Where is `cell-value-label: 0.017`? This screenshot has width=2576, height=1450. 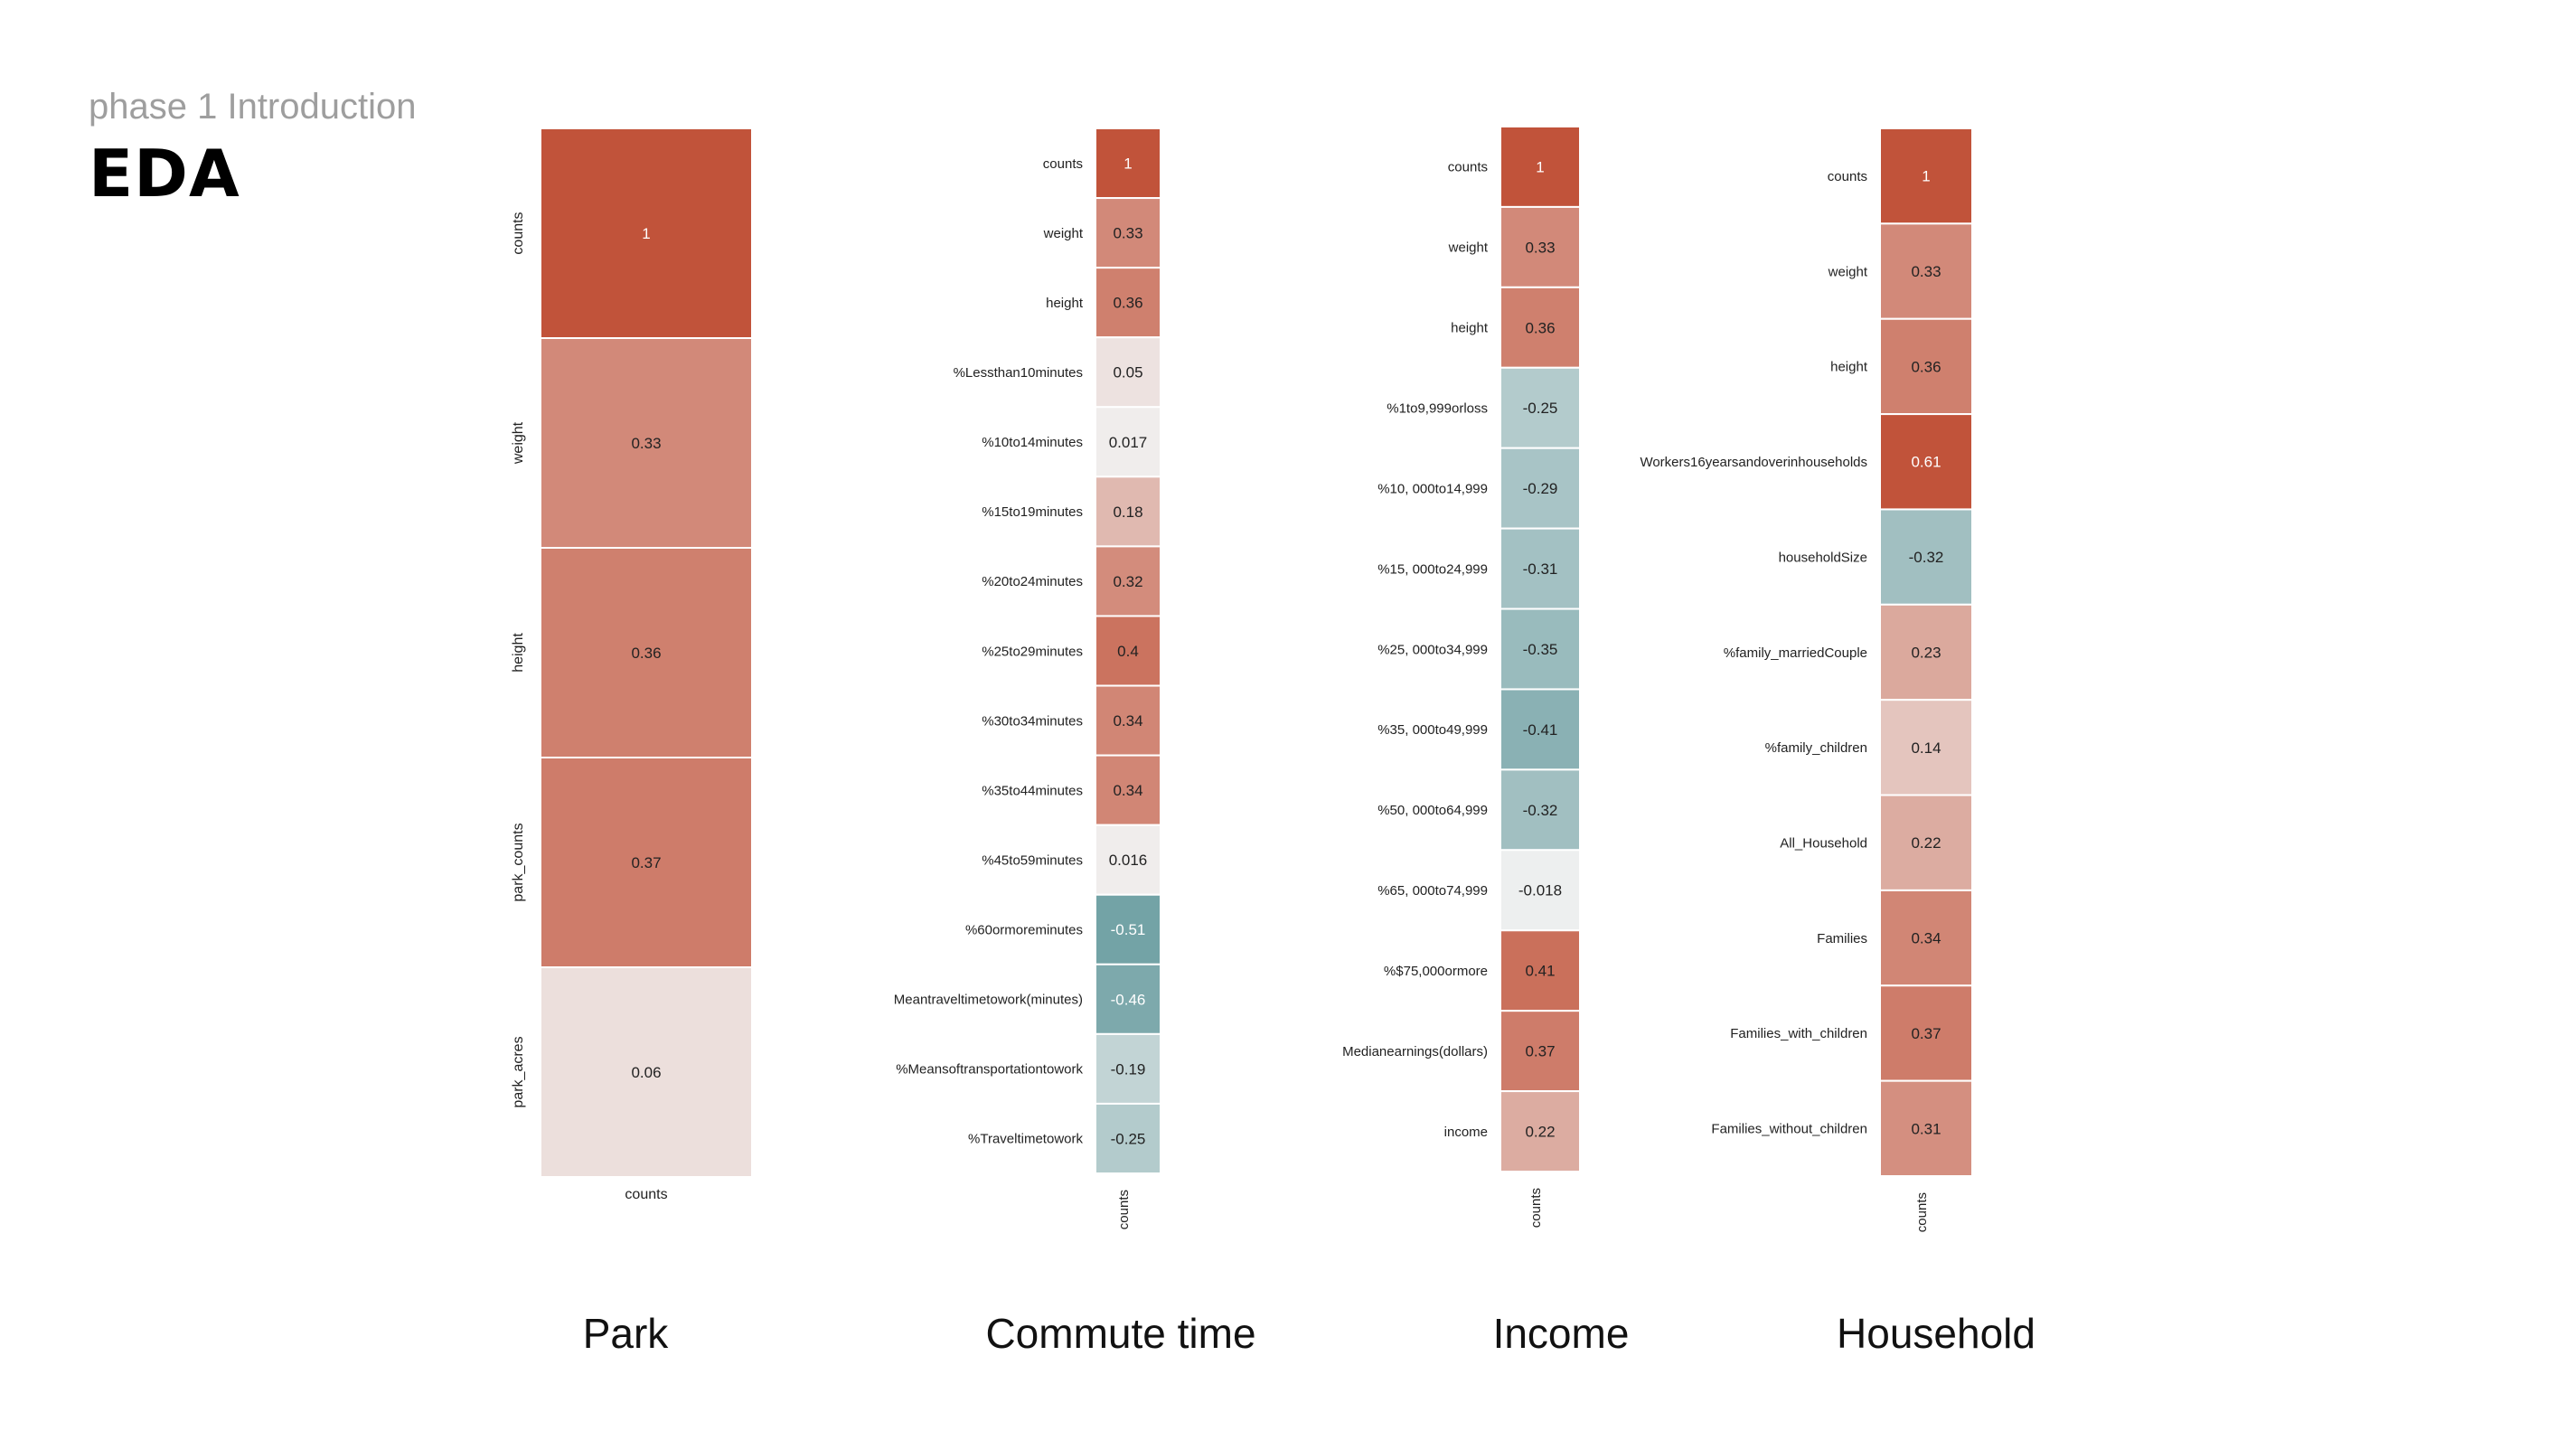 cell-value-label: 0.017 is located at coordinates (1128, 443).